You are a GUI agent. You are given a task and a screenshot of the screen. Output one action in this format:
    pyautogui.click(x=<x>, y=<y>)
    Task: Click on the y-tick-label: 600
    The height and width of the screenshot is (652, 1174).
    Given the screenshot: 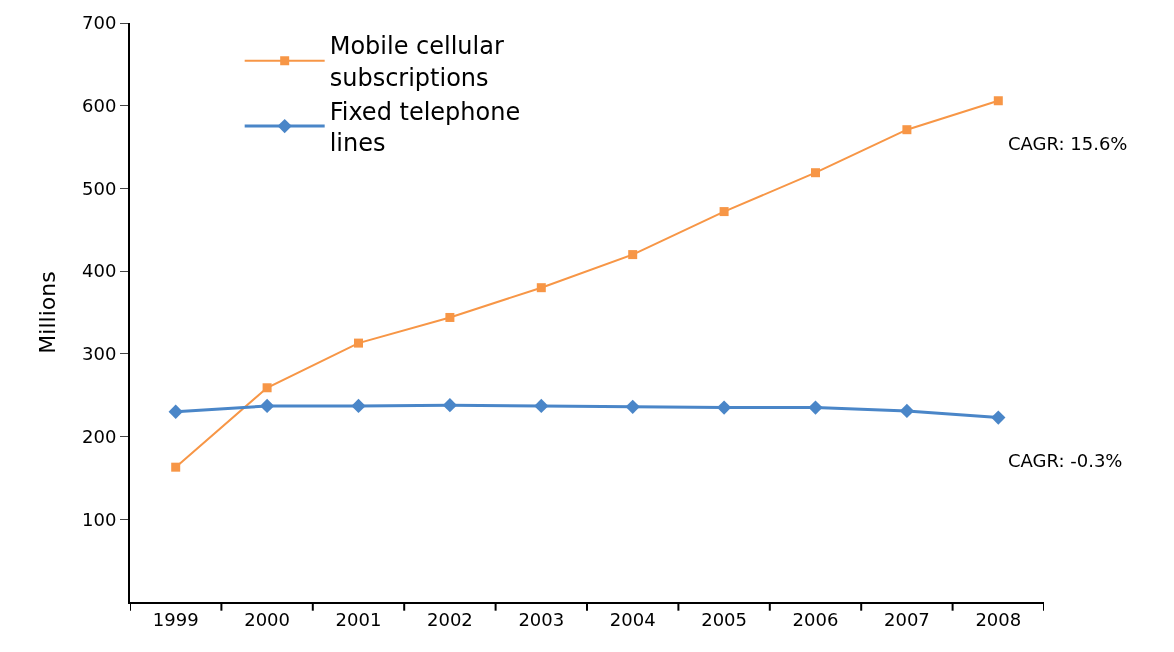 What is the action you would take?
    pyautogui.click(x=99, y=106)
    